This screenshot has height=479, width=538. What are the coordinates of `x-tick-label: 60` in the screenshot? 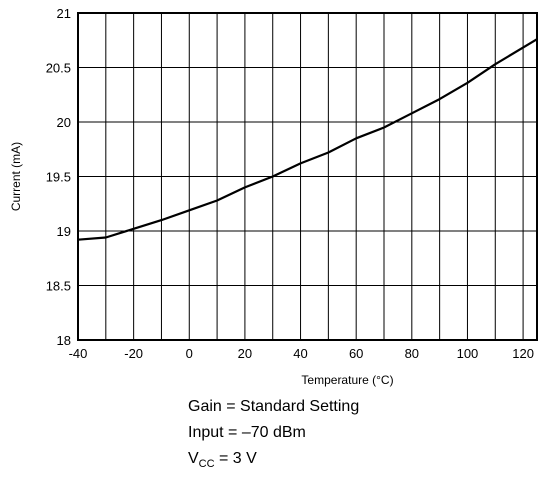 It's located at (356, 353).